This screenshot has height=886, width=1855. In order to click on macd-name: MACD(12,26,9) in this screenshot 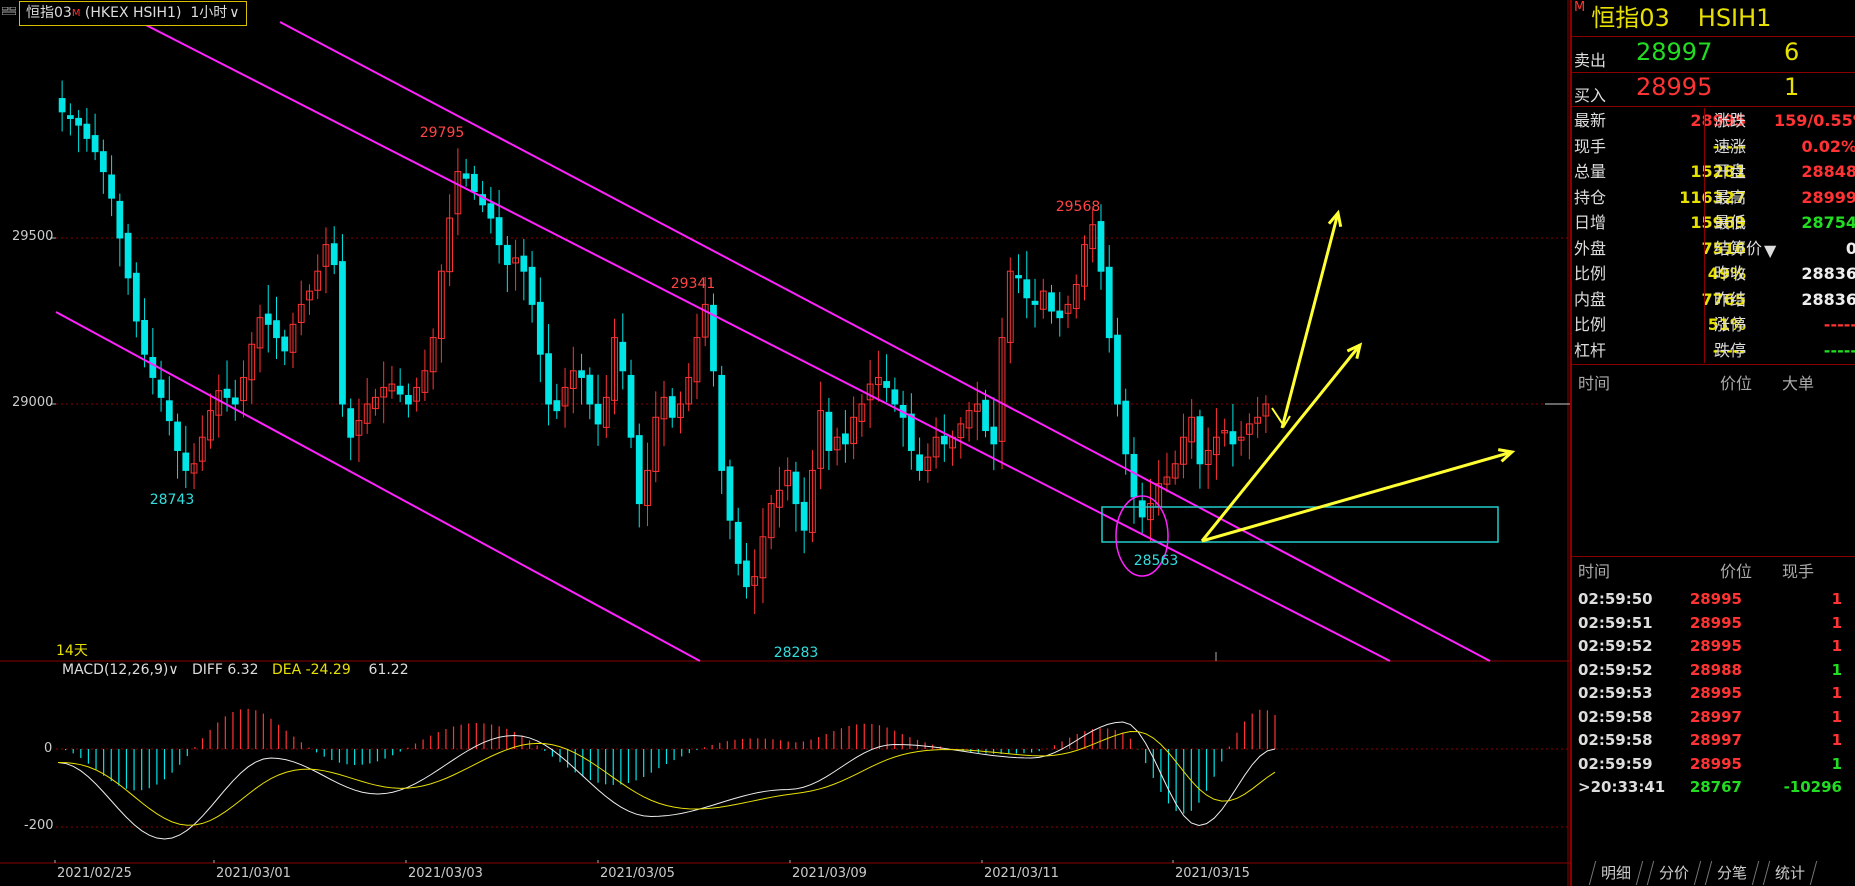, I will do `click(115, 670)`.